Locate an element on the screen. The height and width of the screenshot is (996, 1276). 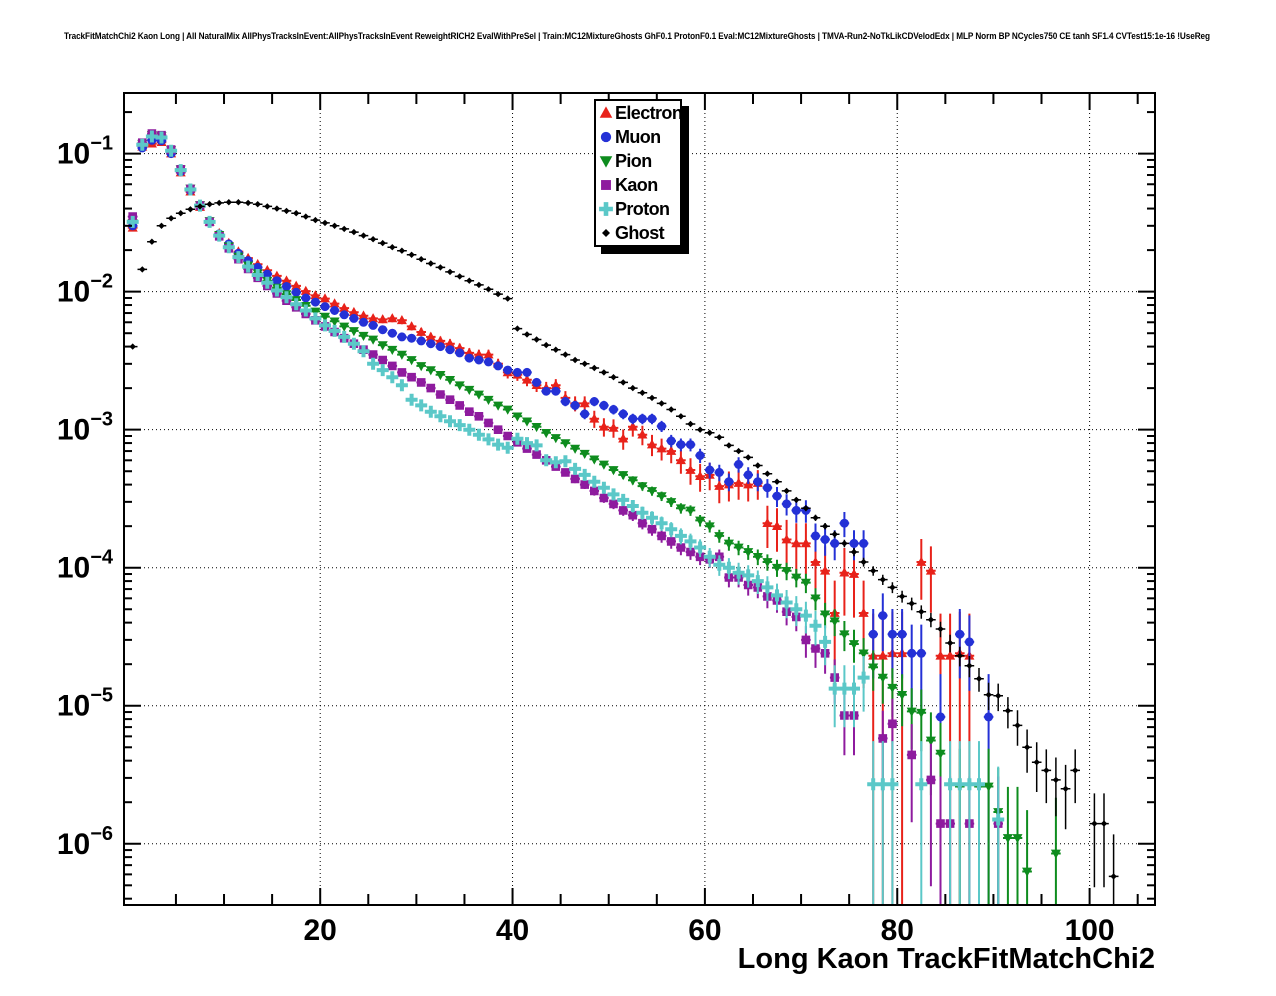
x-axis-tick-labels: 20 40 60 80 100 is located at coordinates (709, 930).